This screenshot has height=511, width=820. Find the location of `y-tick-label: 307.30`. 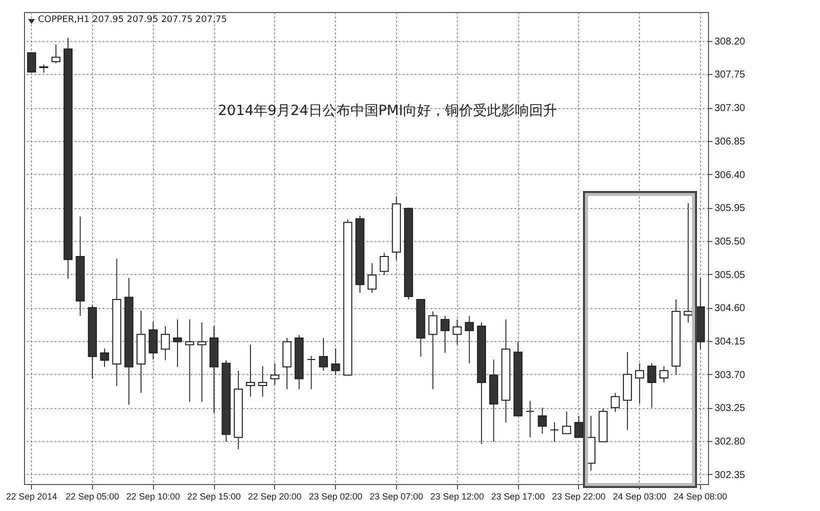

y-tick-label: 307.30 is located at coordinates (730, 108).